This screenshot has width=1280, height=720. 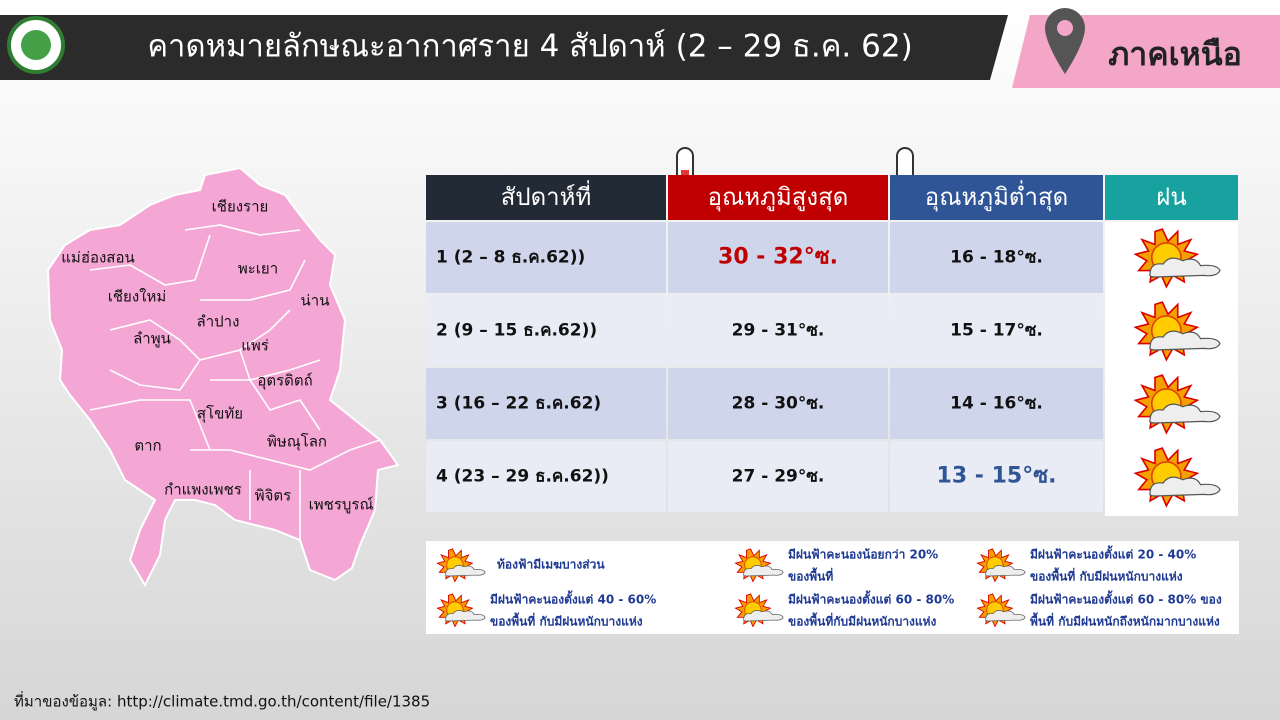 I want to click on cell-text: 2 (9 – 15 ธ.ค.62)), so click(x=516, y=331).